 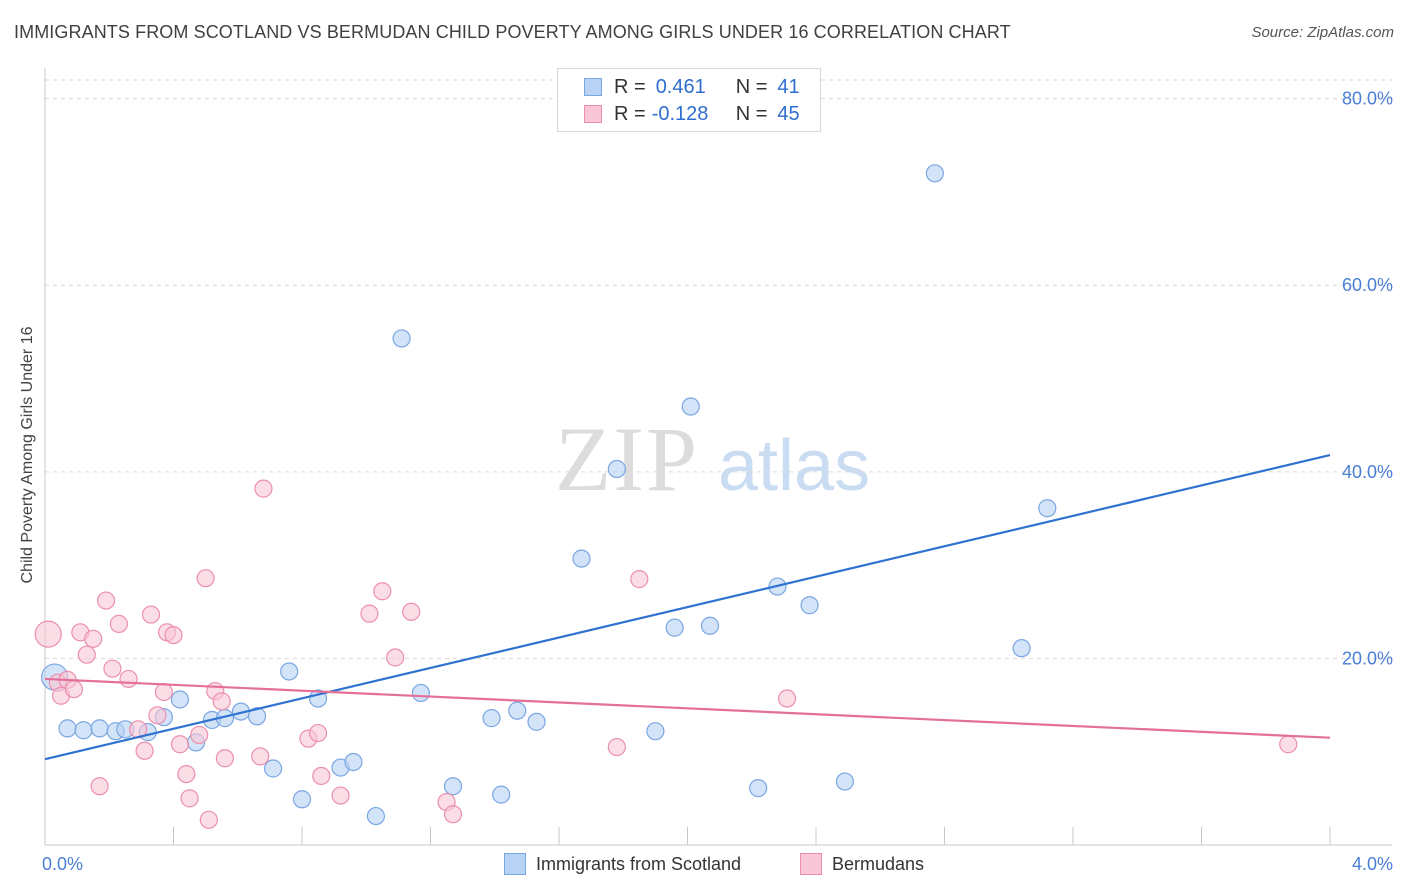 What do you see at coordinates (1367, 99) in the screenshot?
I see `y-tick-label: 80.0%` at bounding box center [1367, 99].